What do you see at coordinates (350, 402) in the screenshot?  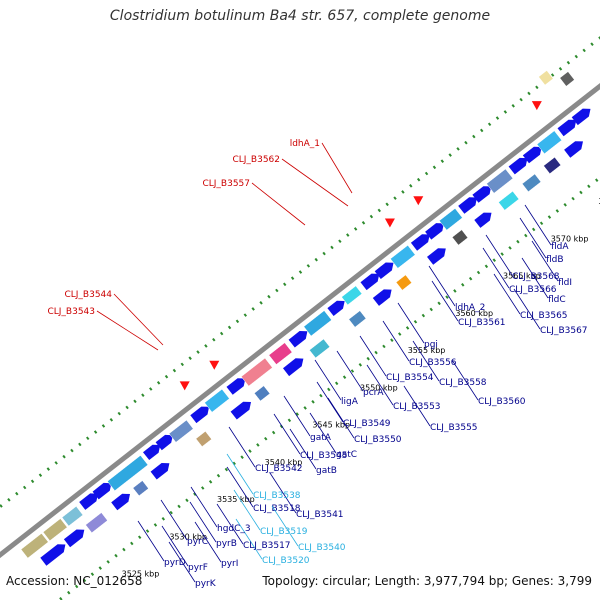 I see `inner-gene-label: ligA` at bounding box center [350, 402].